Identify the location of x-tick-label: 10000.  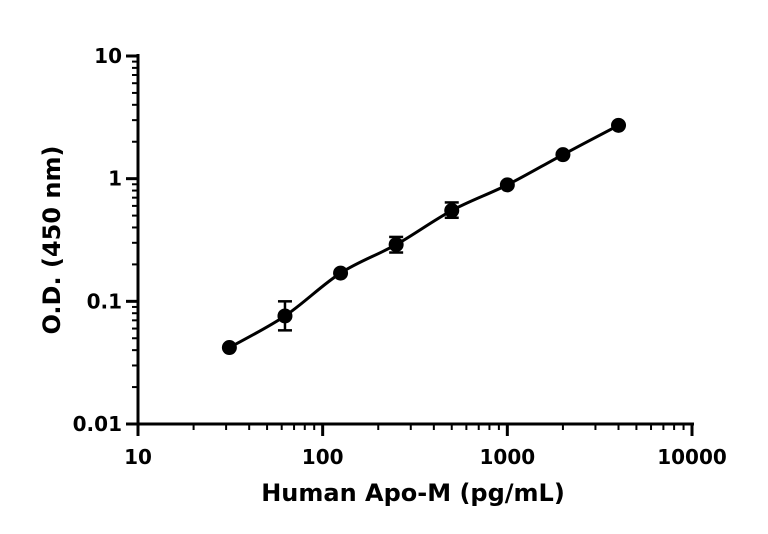
(692, 457).